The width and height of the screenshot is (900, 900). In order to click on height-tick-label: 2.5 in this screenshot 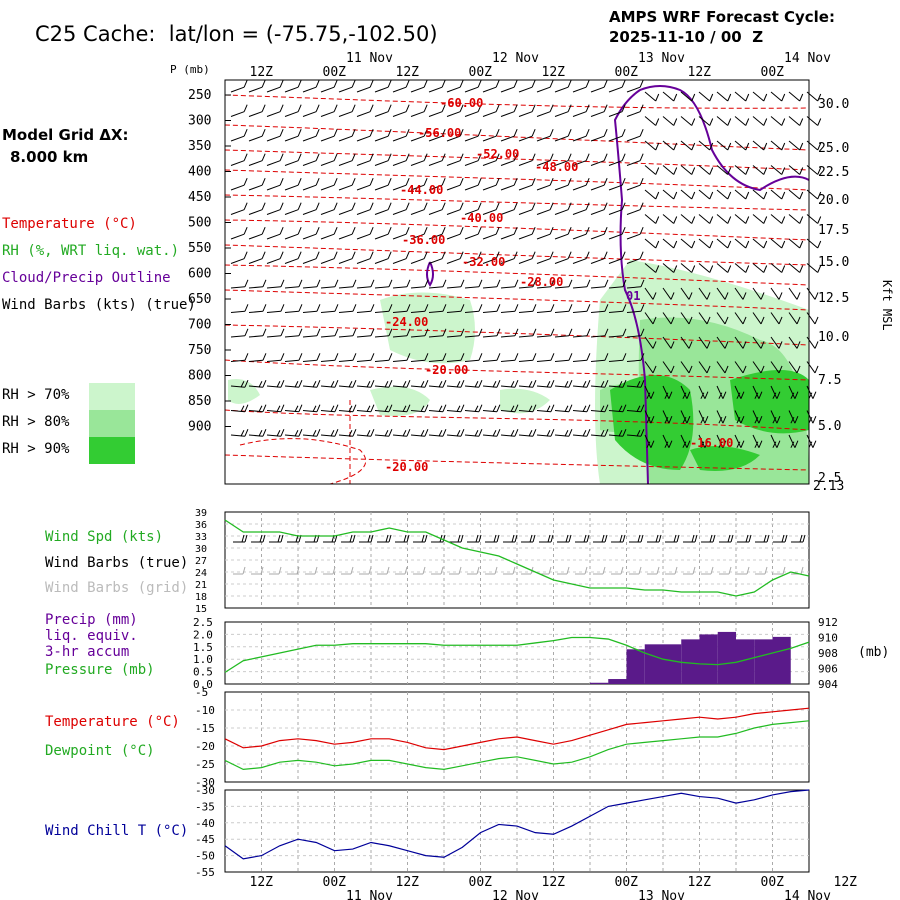, I will do `click(829, 478)`.